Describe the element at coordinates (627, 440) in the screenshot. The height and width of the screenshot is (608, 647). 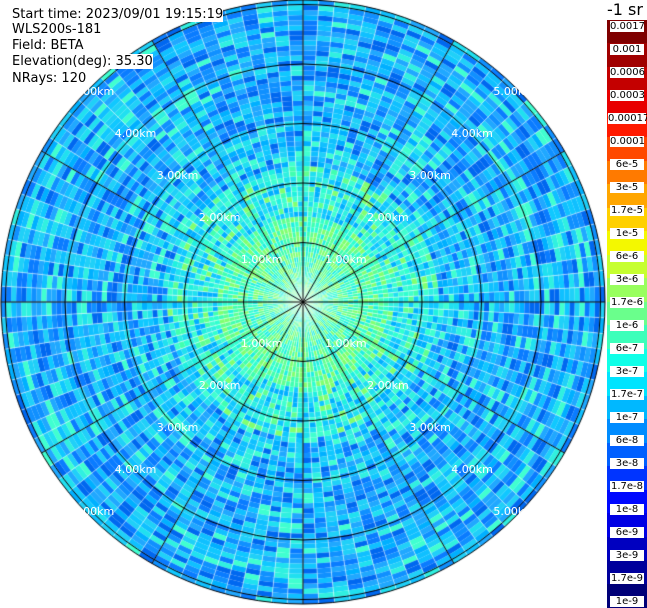
I see `colorbar-tick-label: 6e-8` at that location.